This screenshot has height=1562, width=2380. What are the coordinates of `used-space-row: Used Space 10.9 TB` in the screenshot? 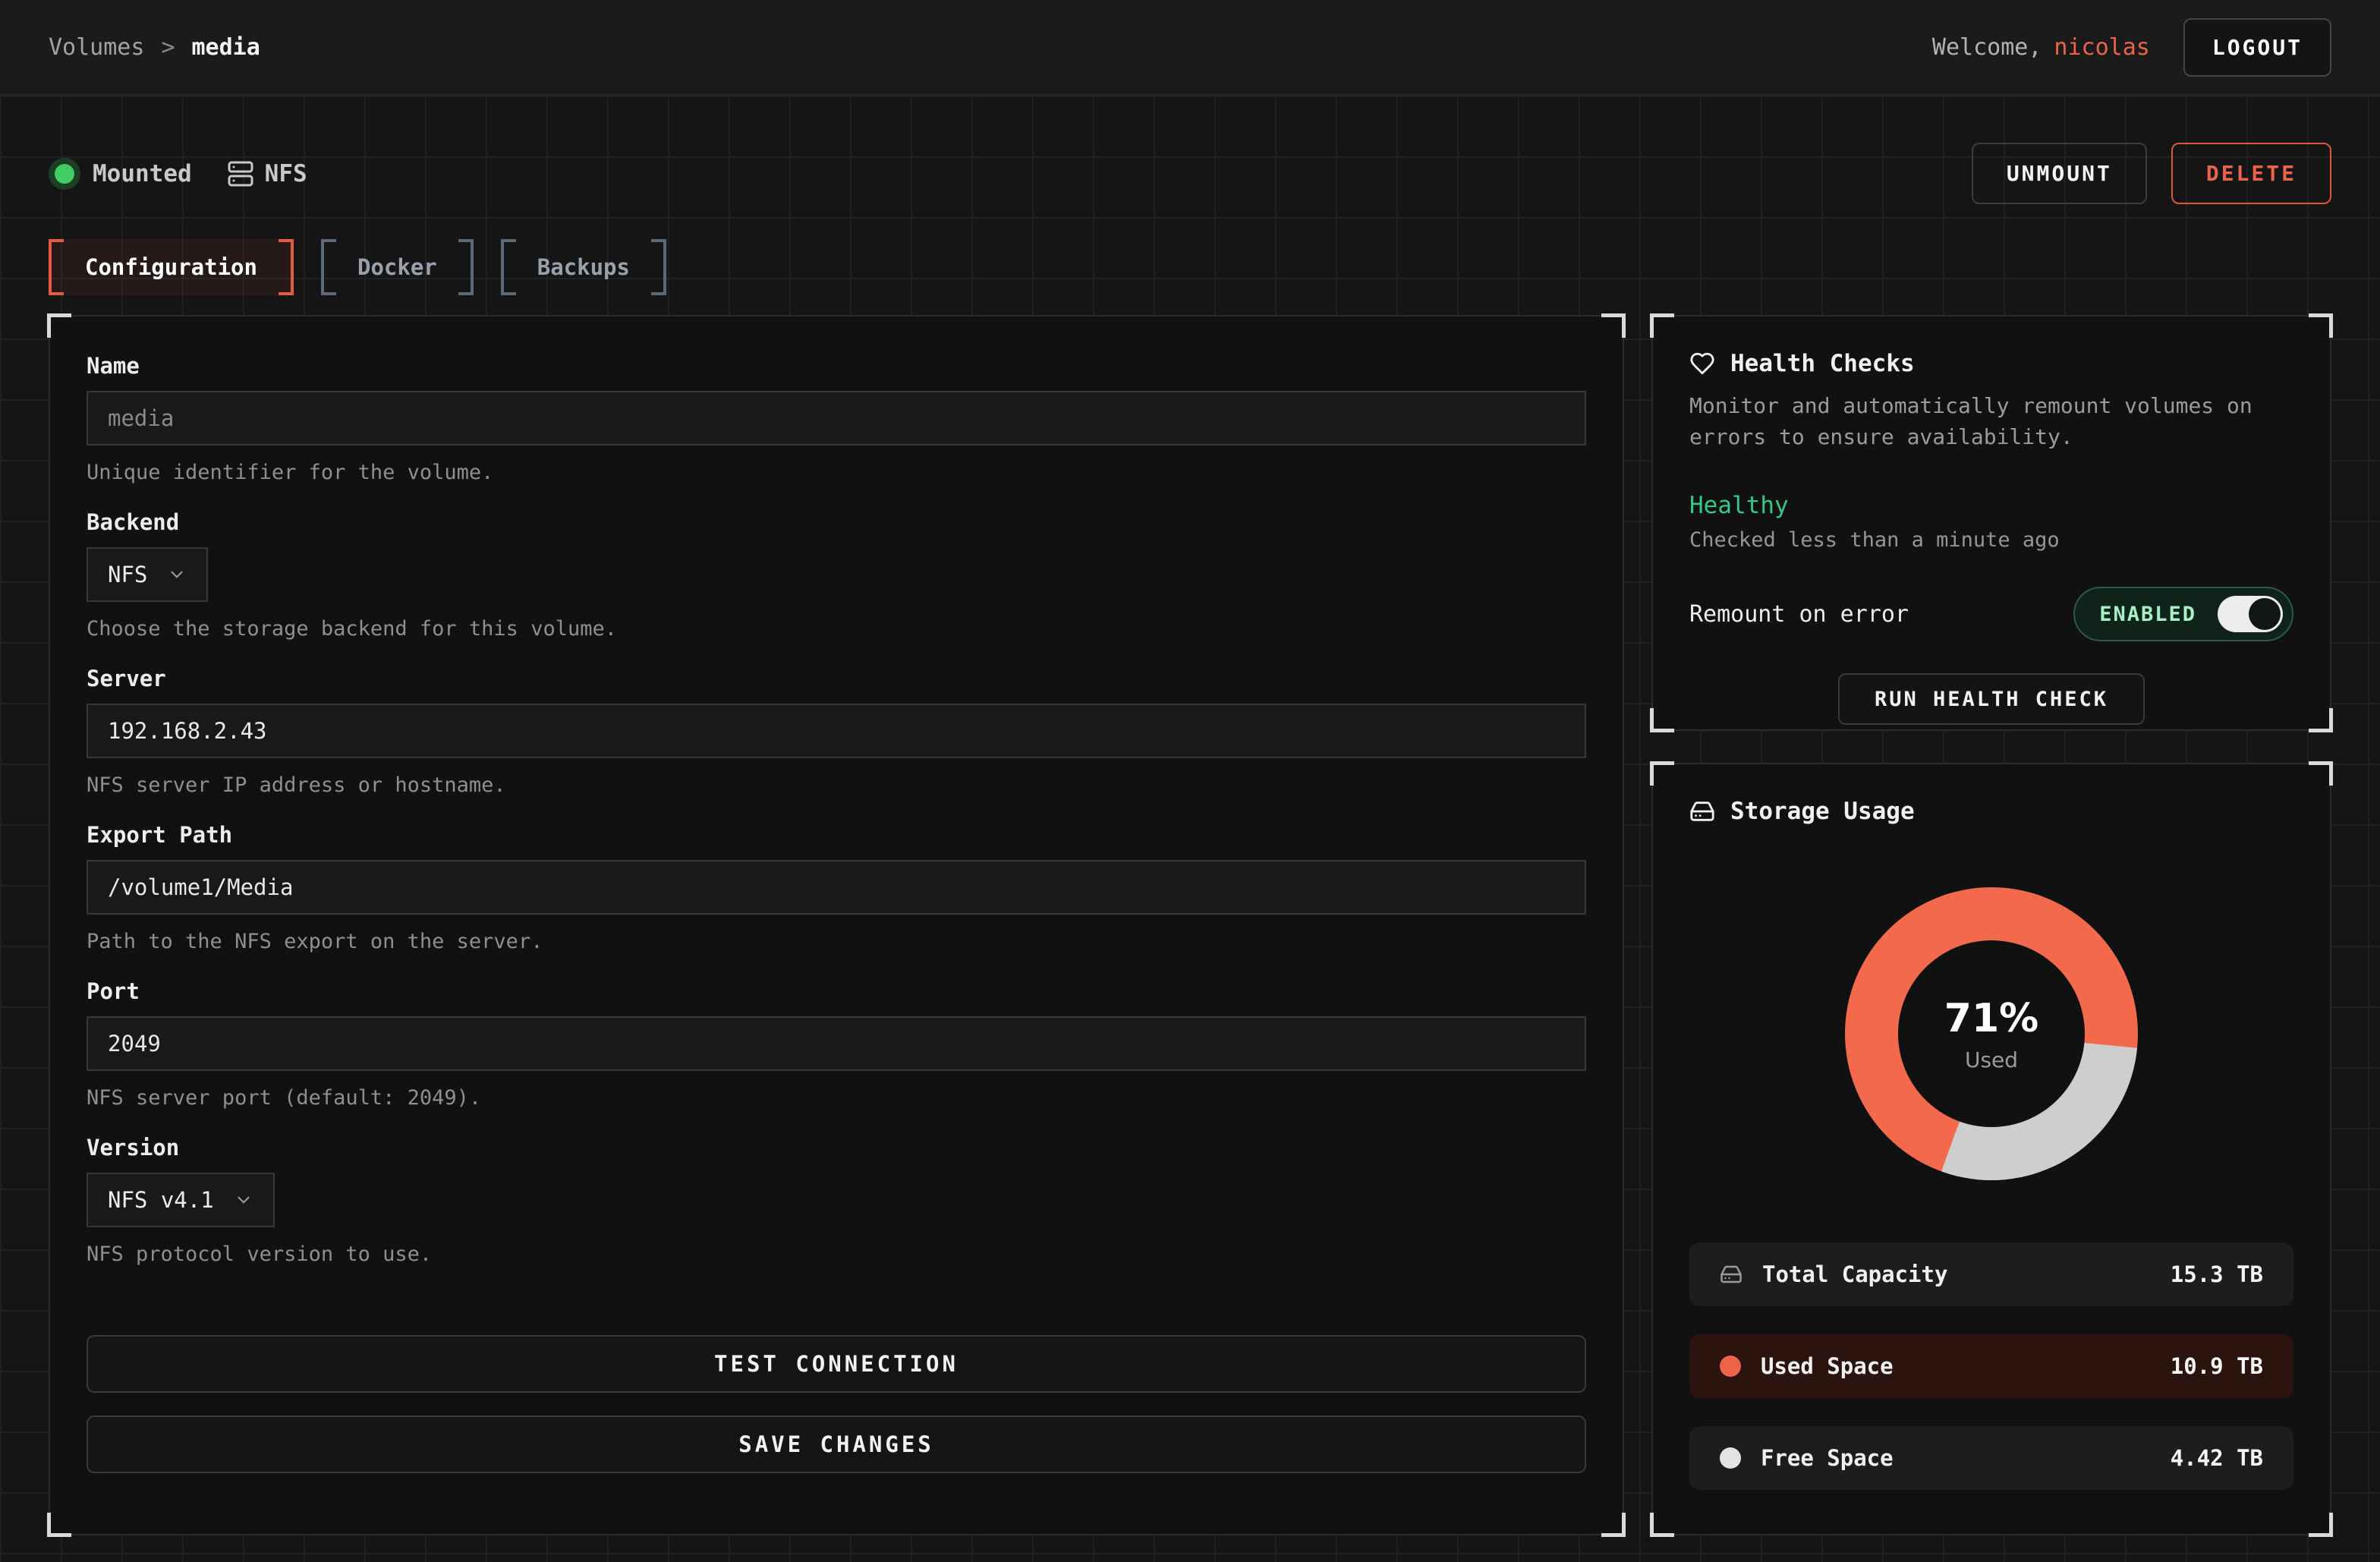 It's located at (1991, 1366).